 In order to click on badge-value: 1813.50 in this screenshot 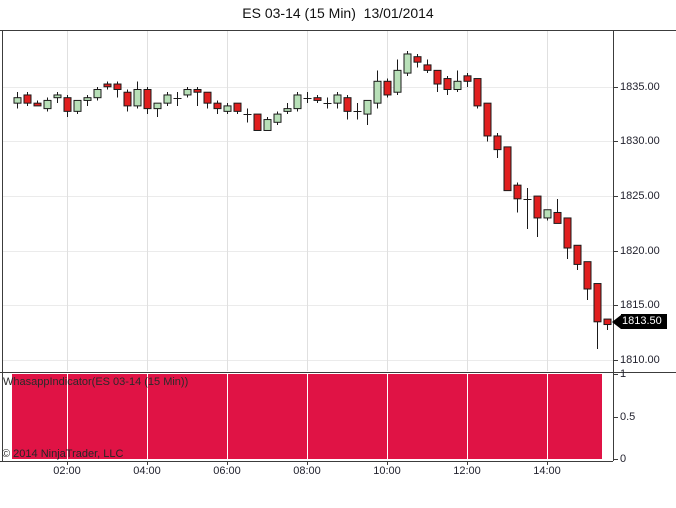, I will do `click(644, 322)`.